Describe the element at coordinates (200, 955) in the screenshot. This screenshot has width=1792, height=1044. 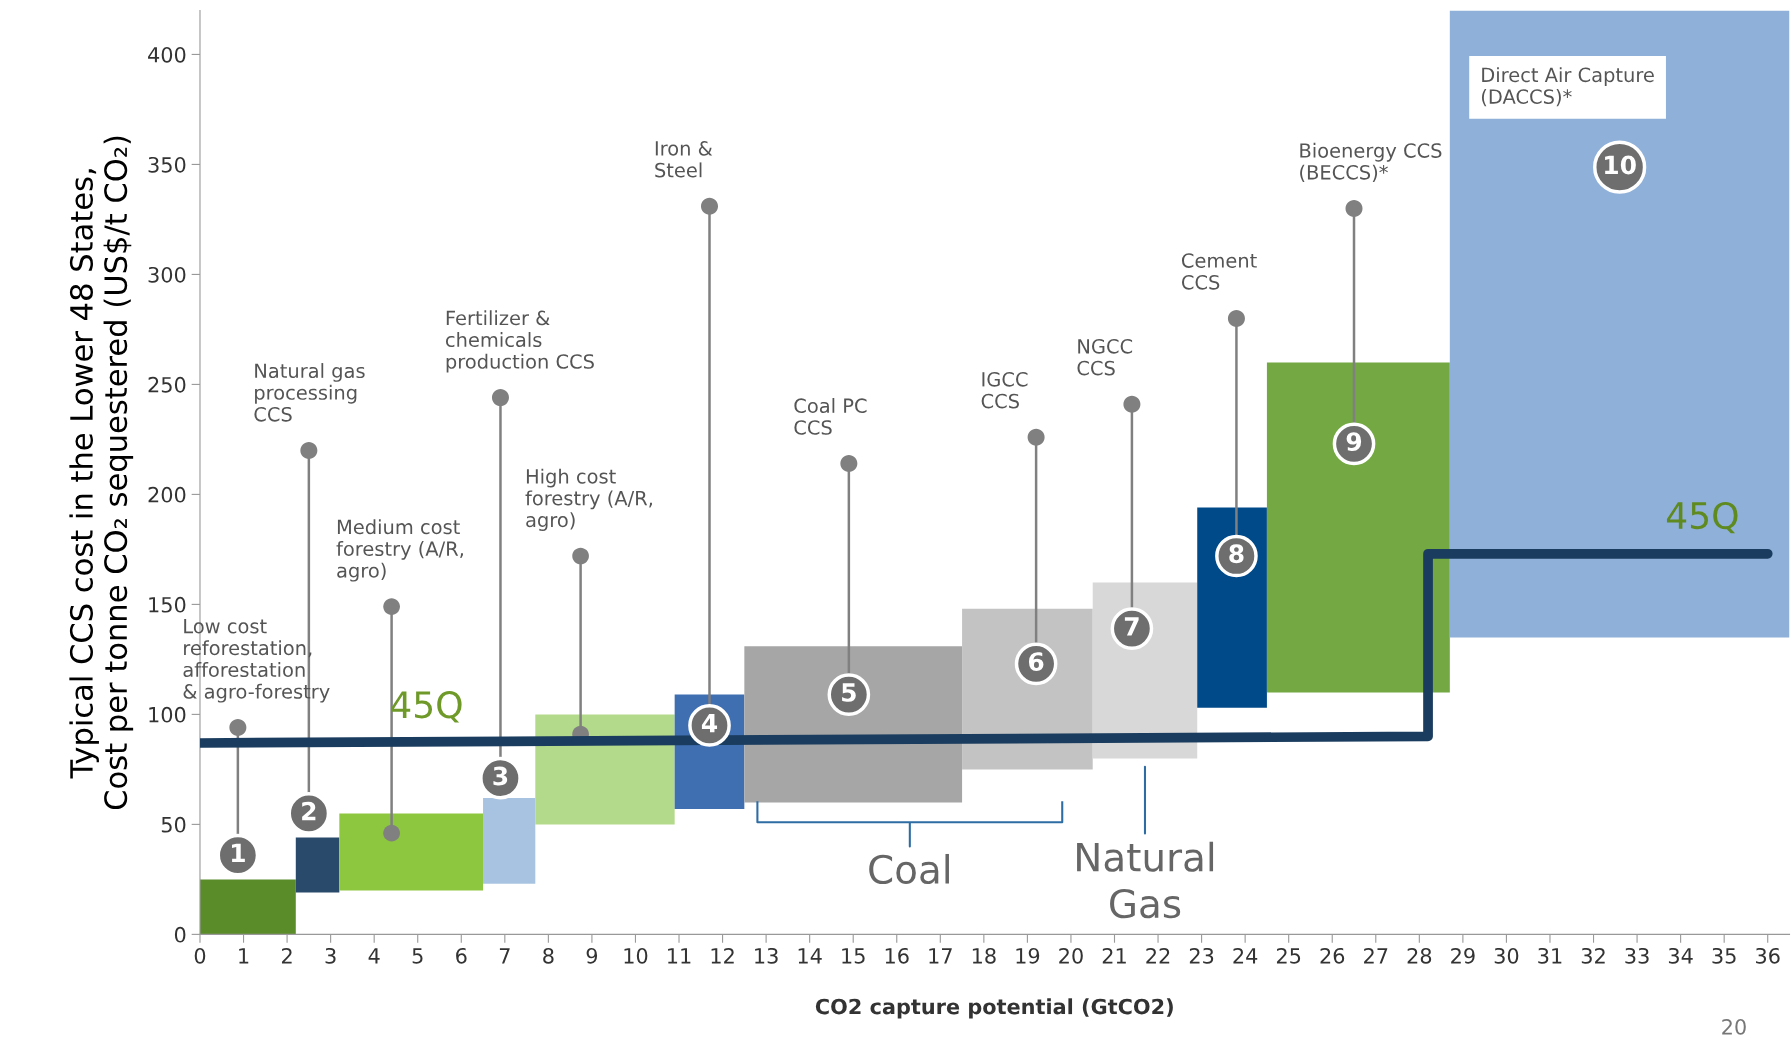
I see `x-tick-label: 0` at that location.